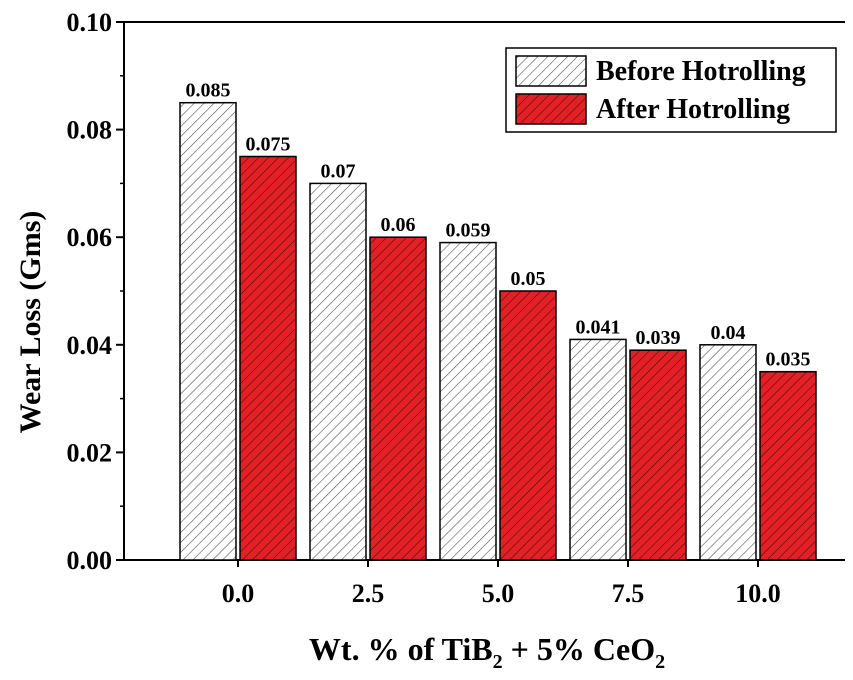 This screenshot has width=853, height=680. Describe the element at coordinates (528, 279) in the screenshot. I see `bar-value-label: 0.05` at that location.